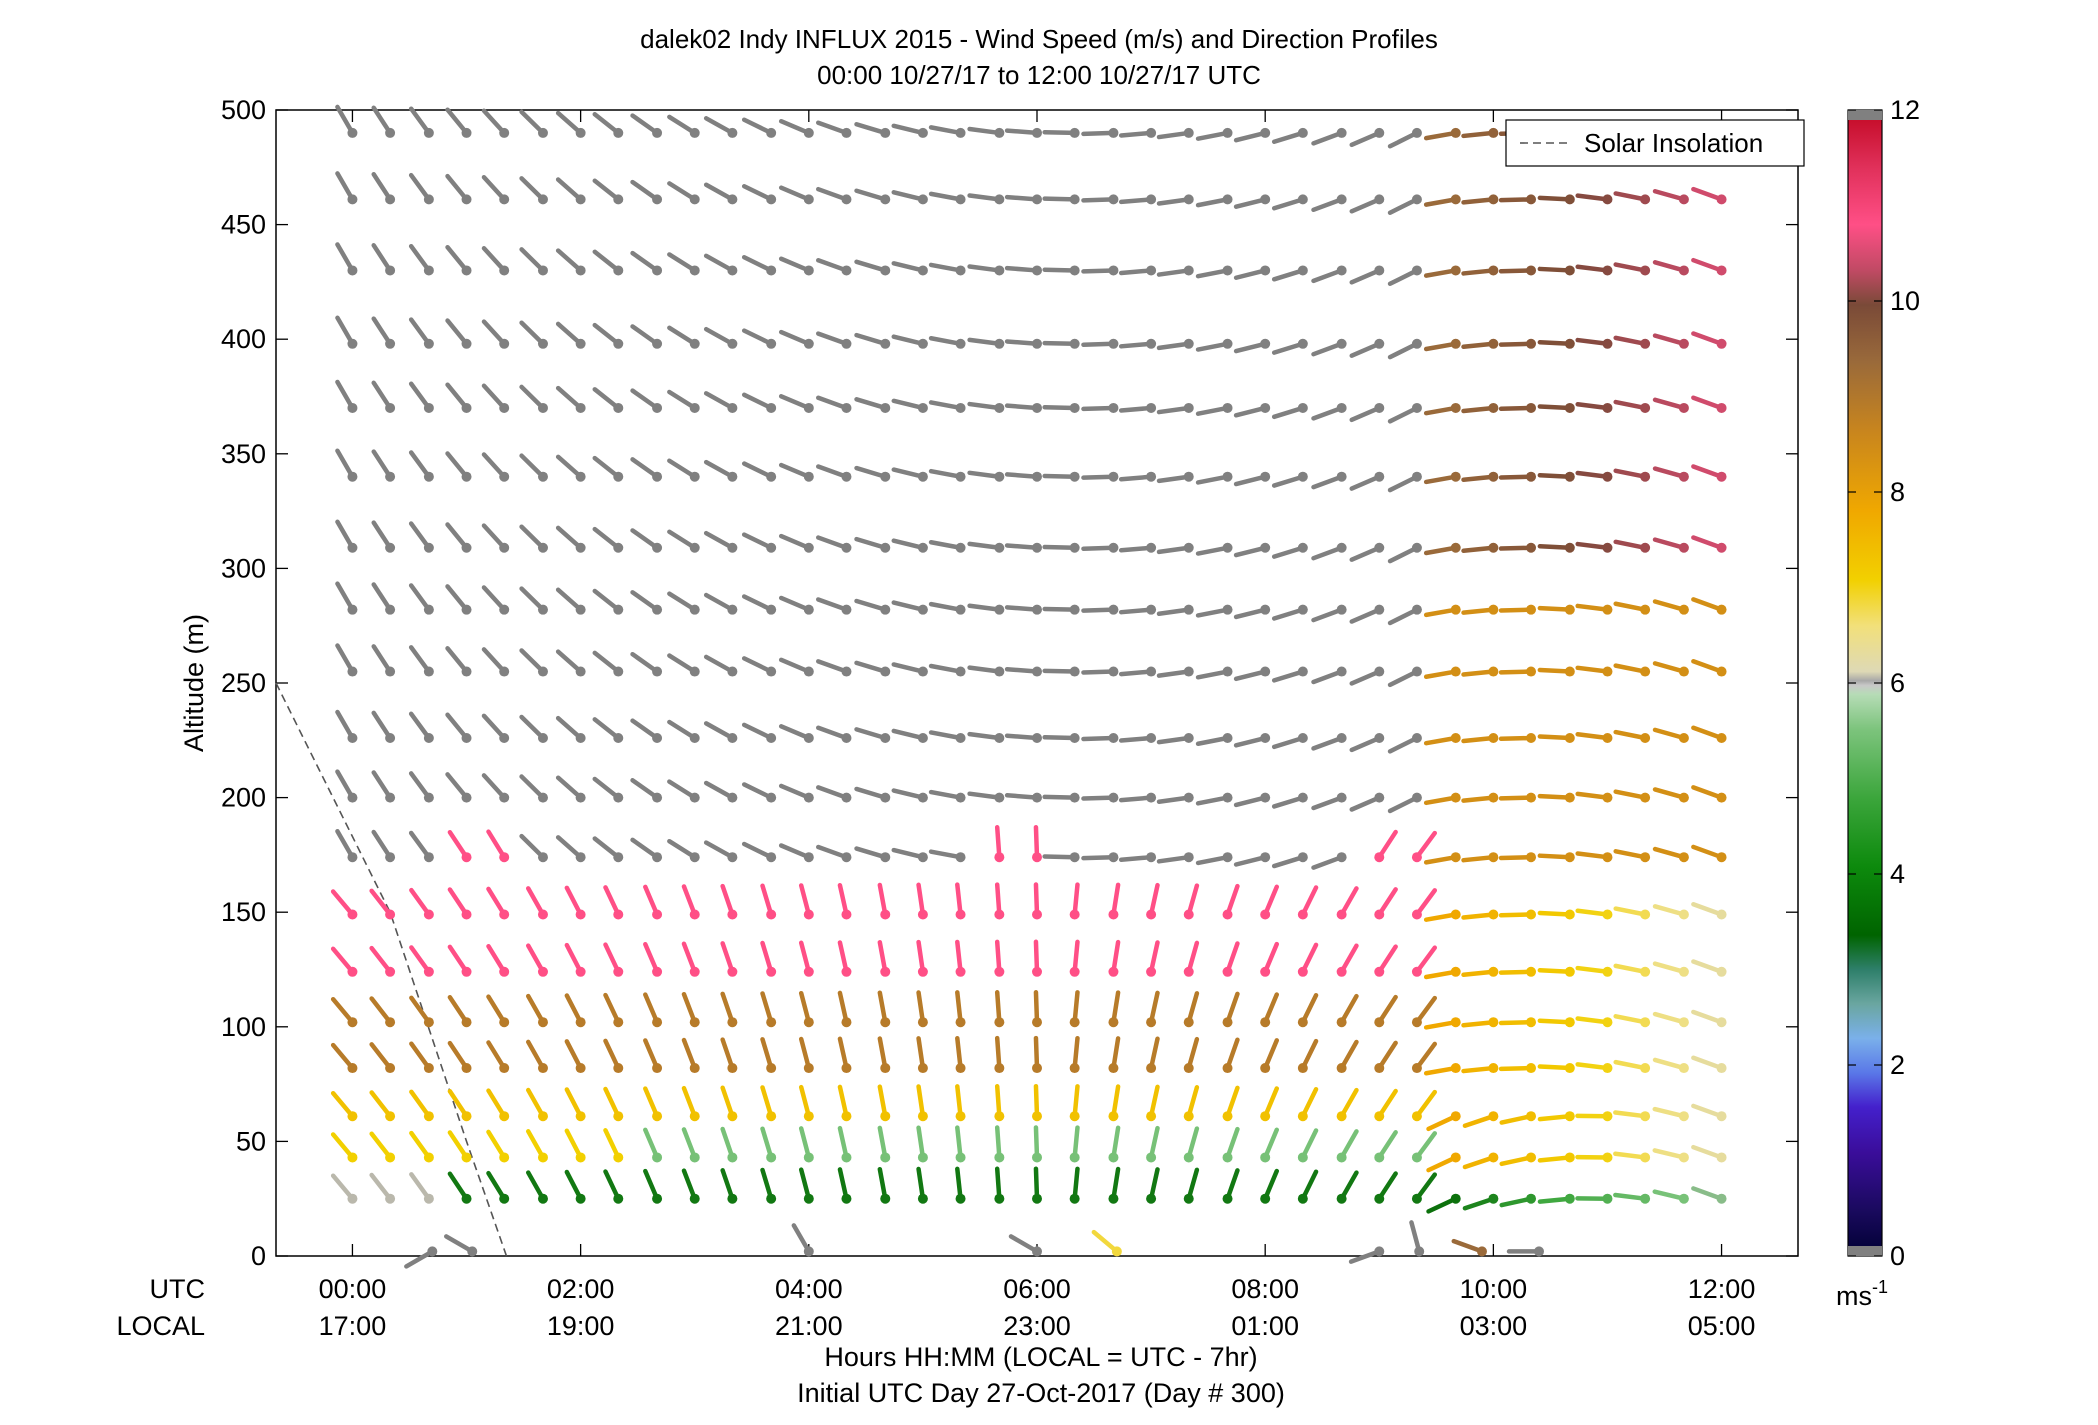 The image size is (2098, 1425). What do you see at coordinates (1897, 1256) in the screenshot?
I see `colorbar-tick-label: 0` at bounding box center [1897, 1256].